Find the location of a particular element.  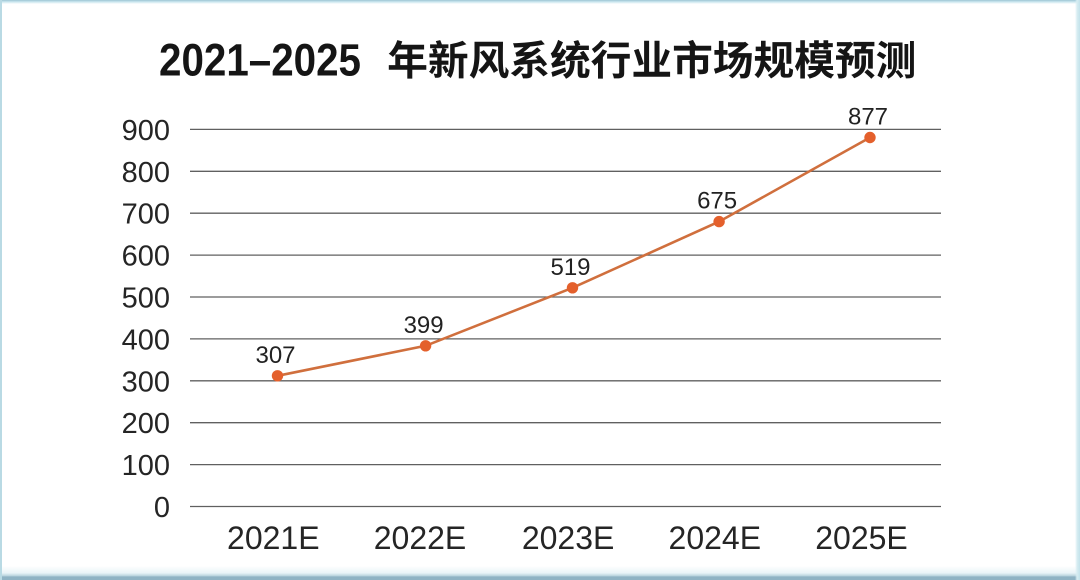

svg-text: 100 is located at coordinates (146, 466).